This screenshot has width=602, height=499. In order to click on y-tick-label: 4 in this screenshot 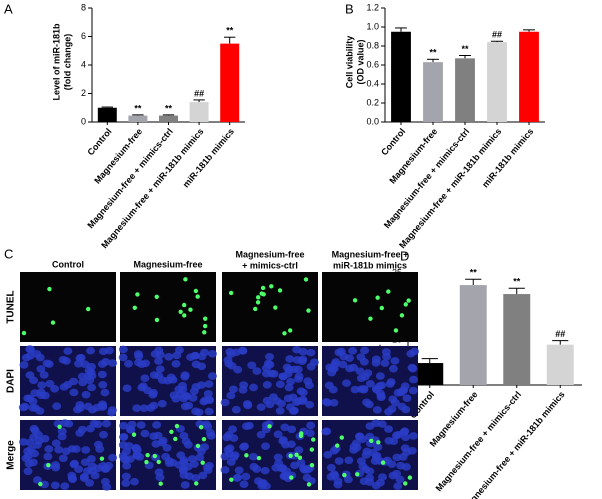, I will do `click(83, 64)`.